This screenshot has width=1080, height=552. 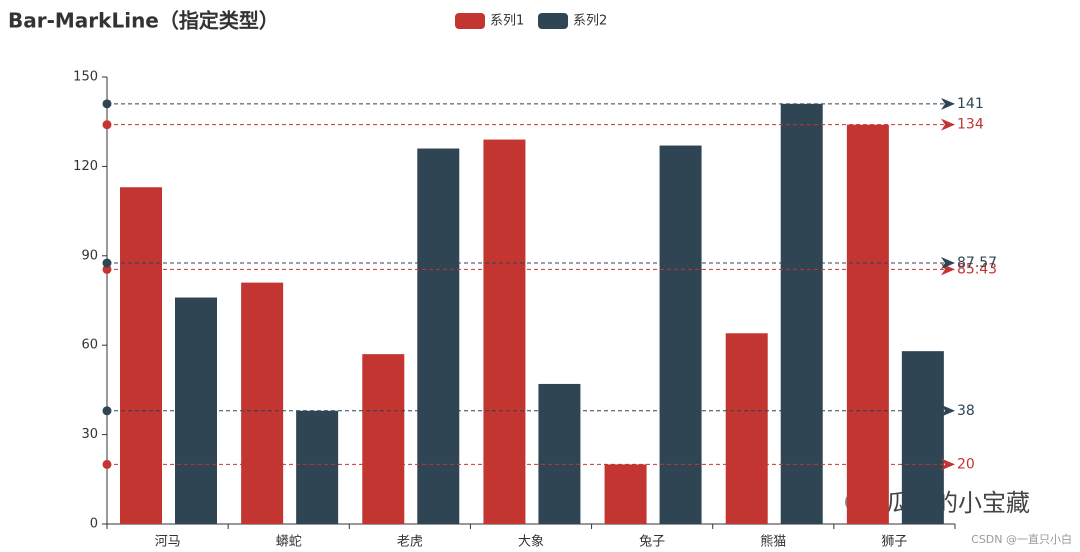 What do you see at coordinates (970, 125) in the screenshot?
I see `mark-line-label: 134` at bounding box center [970, 125].